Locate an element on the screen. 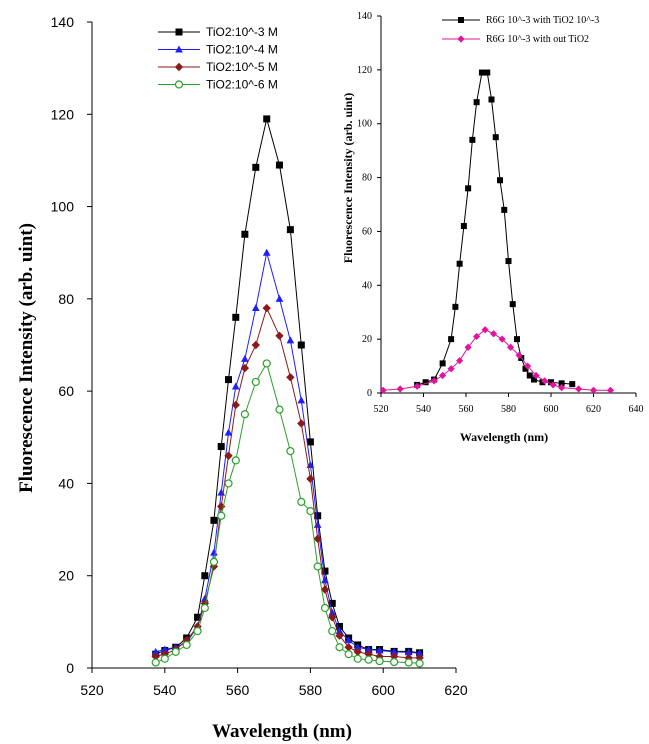 This screenshot has width=649, height=744. main-y-tick-label: 0 is located at coordinates (70, 668).